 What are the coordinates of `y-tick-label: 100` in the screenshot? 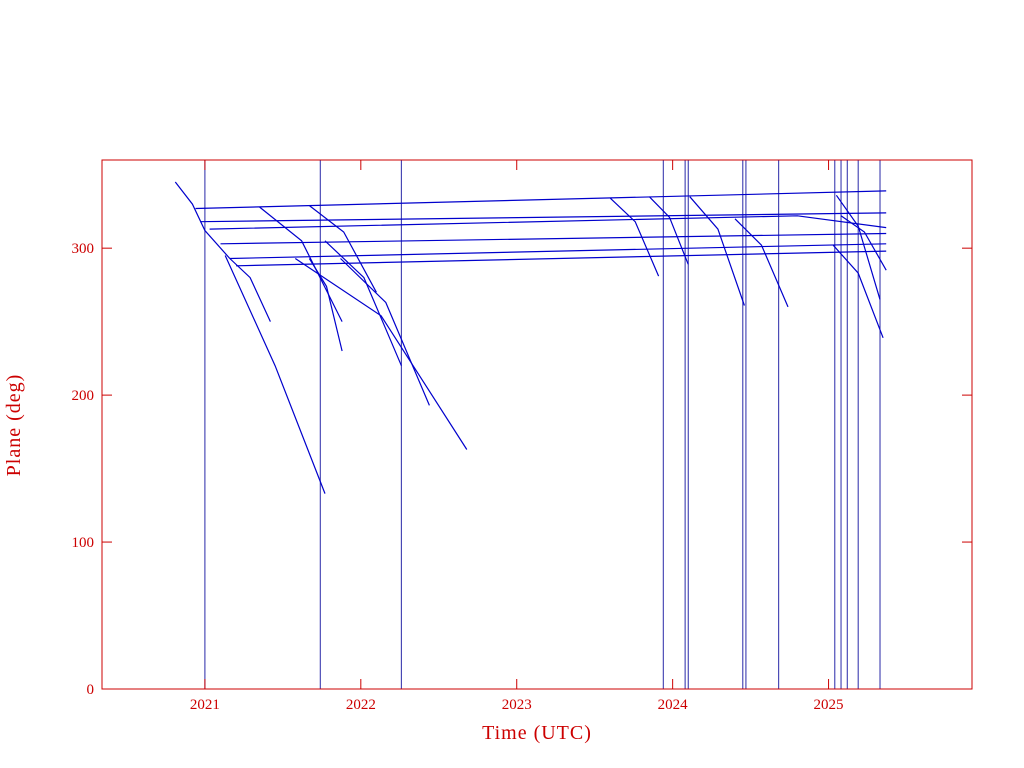 It's located at (83, 543).